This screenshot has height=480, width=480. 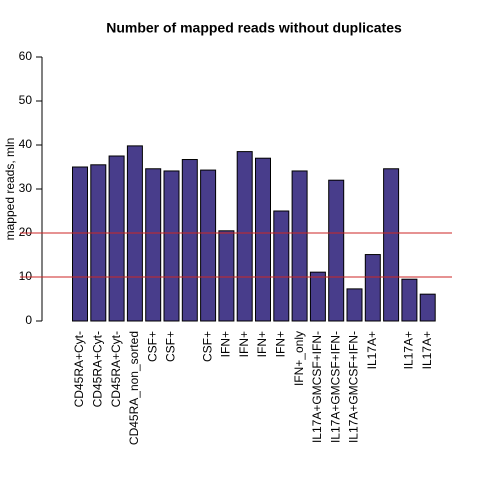 What do you see at coordinates (28, 320) in the screenshot?
I see `y-tick-label: 0` at bounding box center [28, 320].